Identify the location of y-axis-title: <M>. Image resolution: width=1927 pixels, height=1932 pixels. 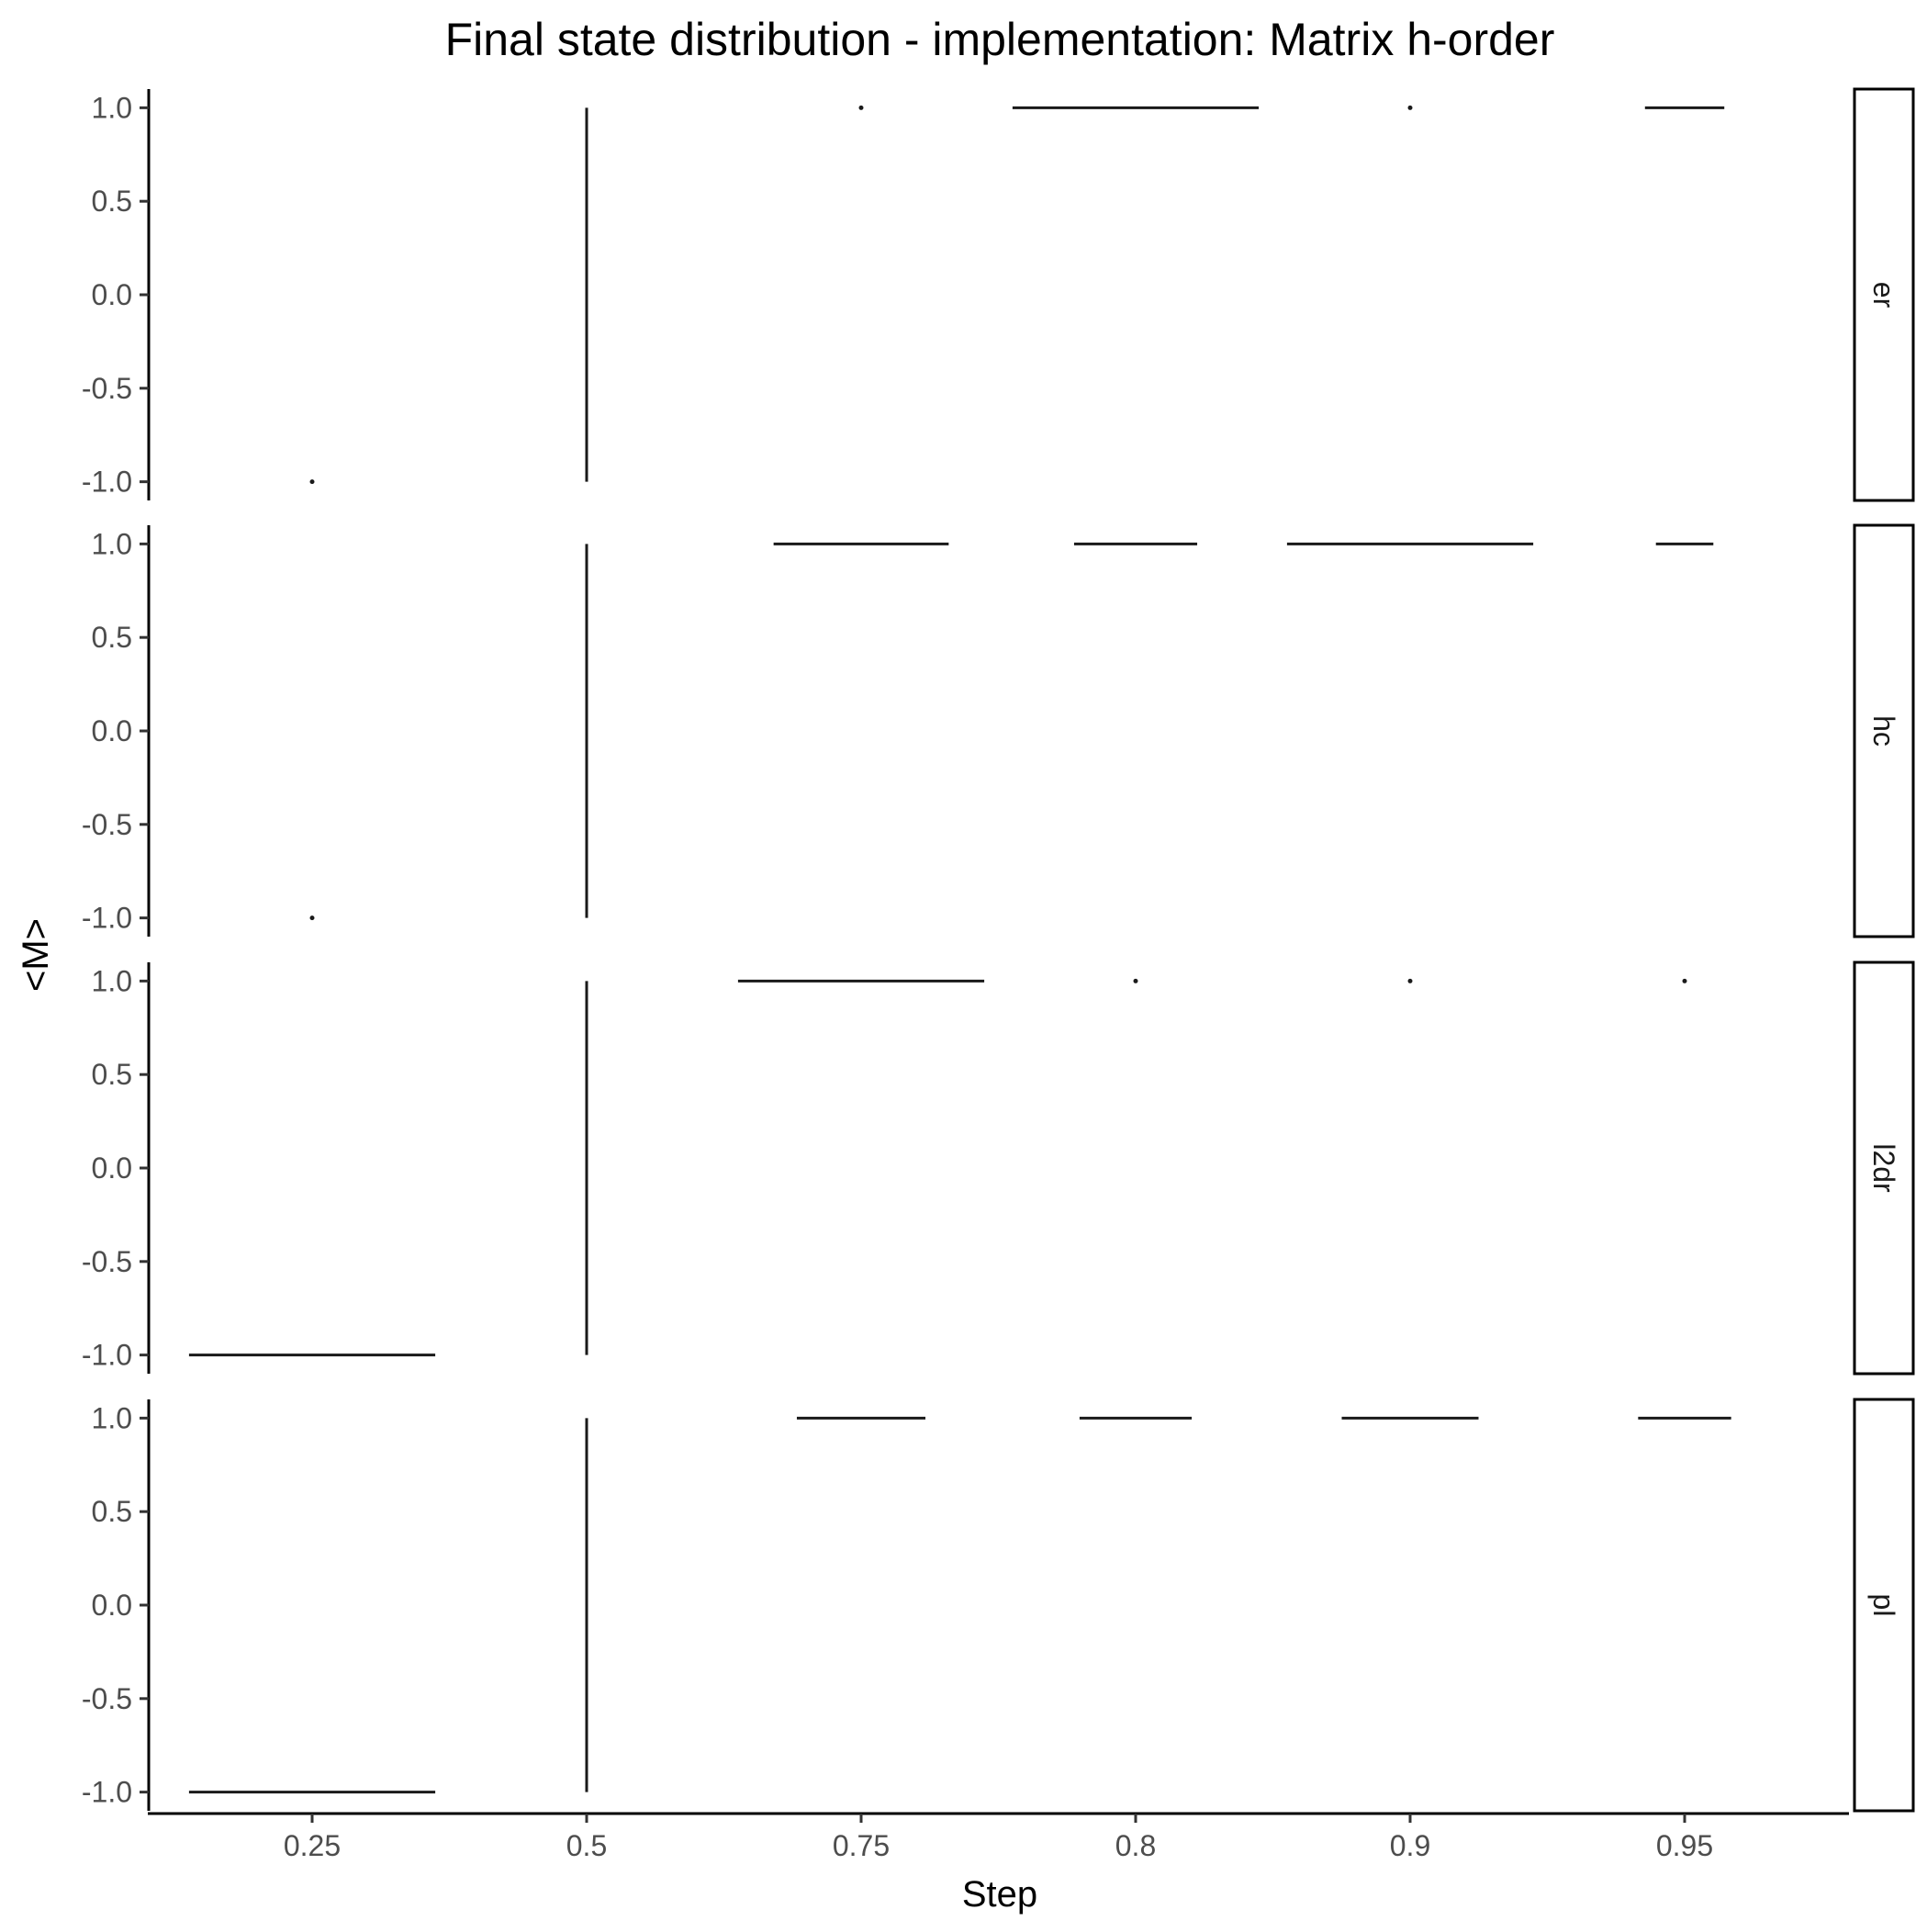
(36, 955).